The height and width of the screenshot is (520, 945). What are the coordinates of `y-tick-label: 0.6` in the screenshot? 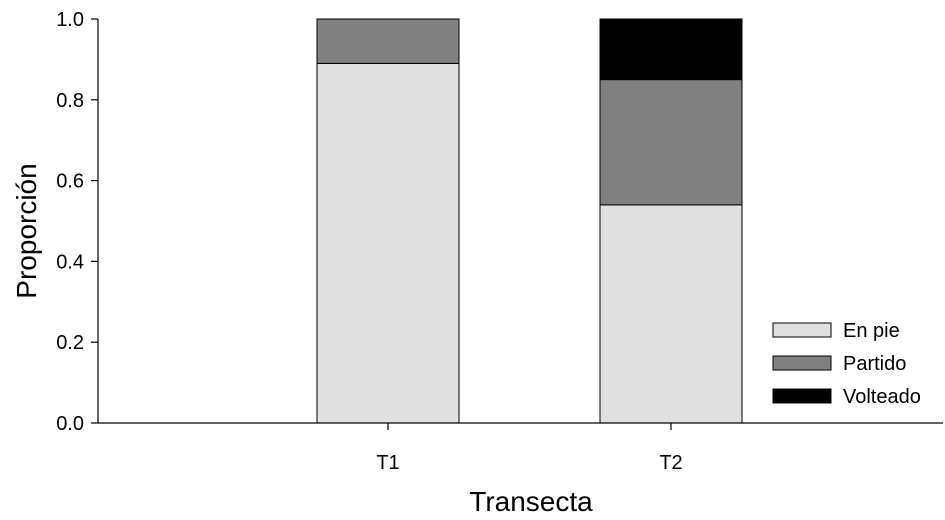 It's located at (70, 182).